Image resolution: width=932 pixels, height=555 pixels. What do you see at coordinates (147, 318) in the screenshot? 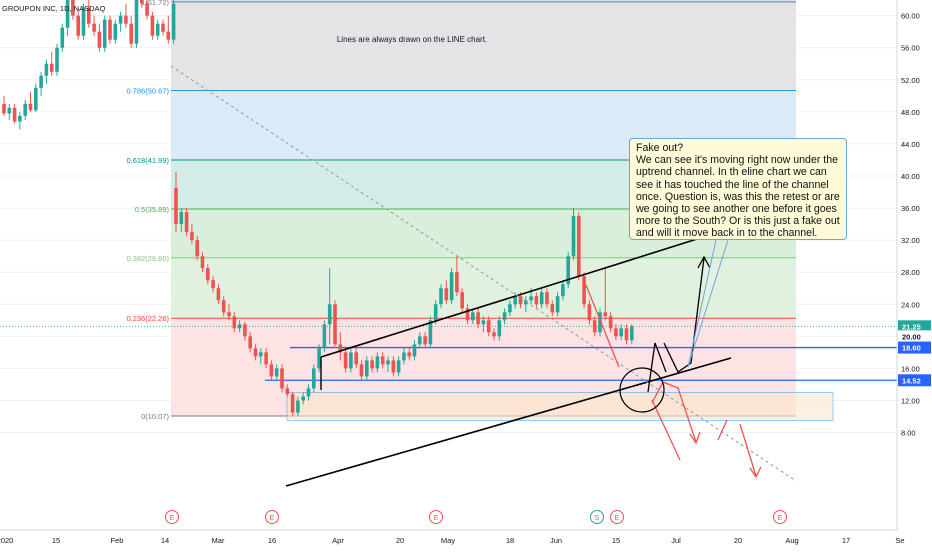
I see `fib-level-label: 0.236(22.26)` at bounding box center [147, 318].